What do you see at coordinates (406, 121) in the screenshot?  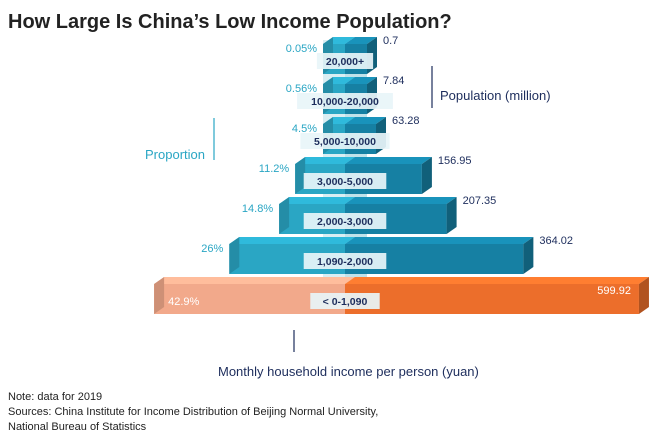 I see `population-label: 63.28` at bounding box center [406, 121].